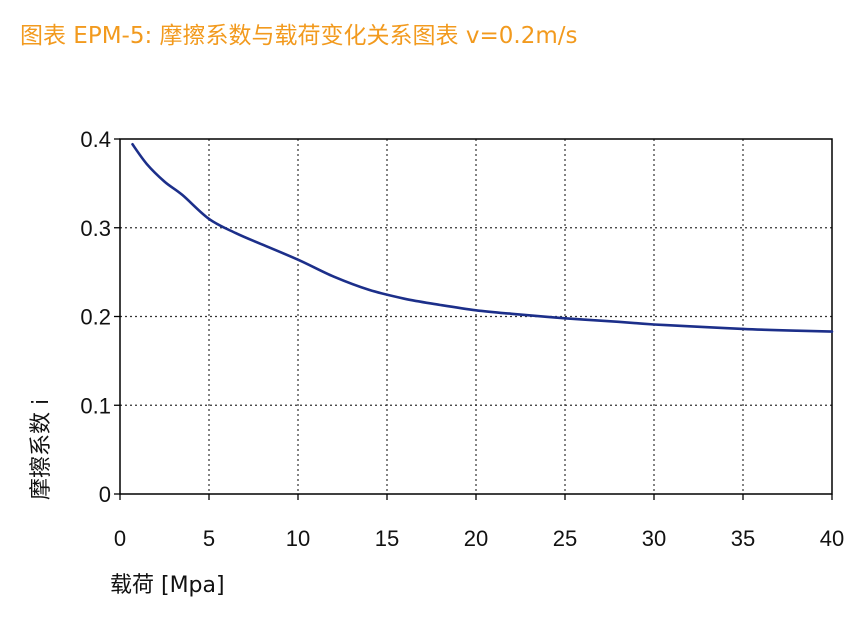 This screenshot has width=860, height=629. Describe the element at coordinates (299, 36) in the screenshot. I see `chart-title: 图表 EPM-5: 摩擦系数与载荷变化关系图表 v=0.2m/s` at that location.